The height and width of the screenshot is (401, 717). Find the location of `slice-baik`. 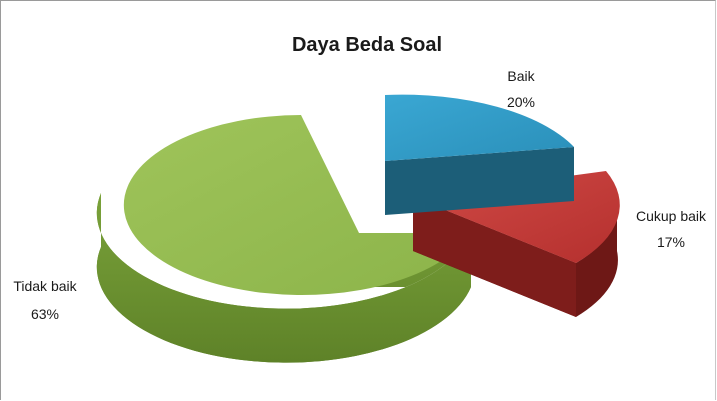

slice-baik is located at coordinates (479, 154).